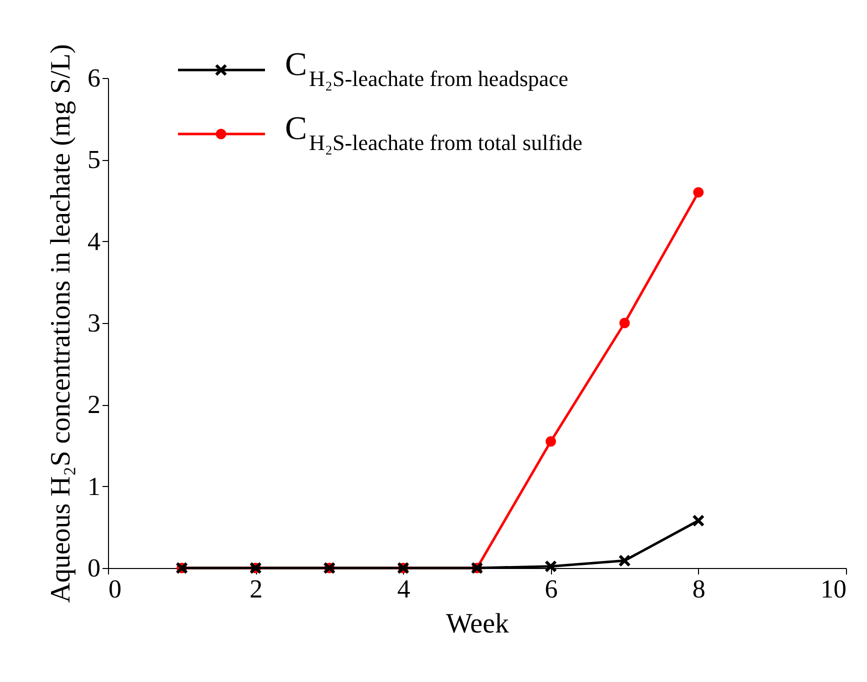 The height and width of the screenshot is (682, 867). What do you see at coordinates (256, 589) in the screenshot?
I see `x-tick-label: 2` at bounding box center [256, 589].